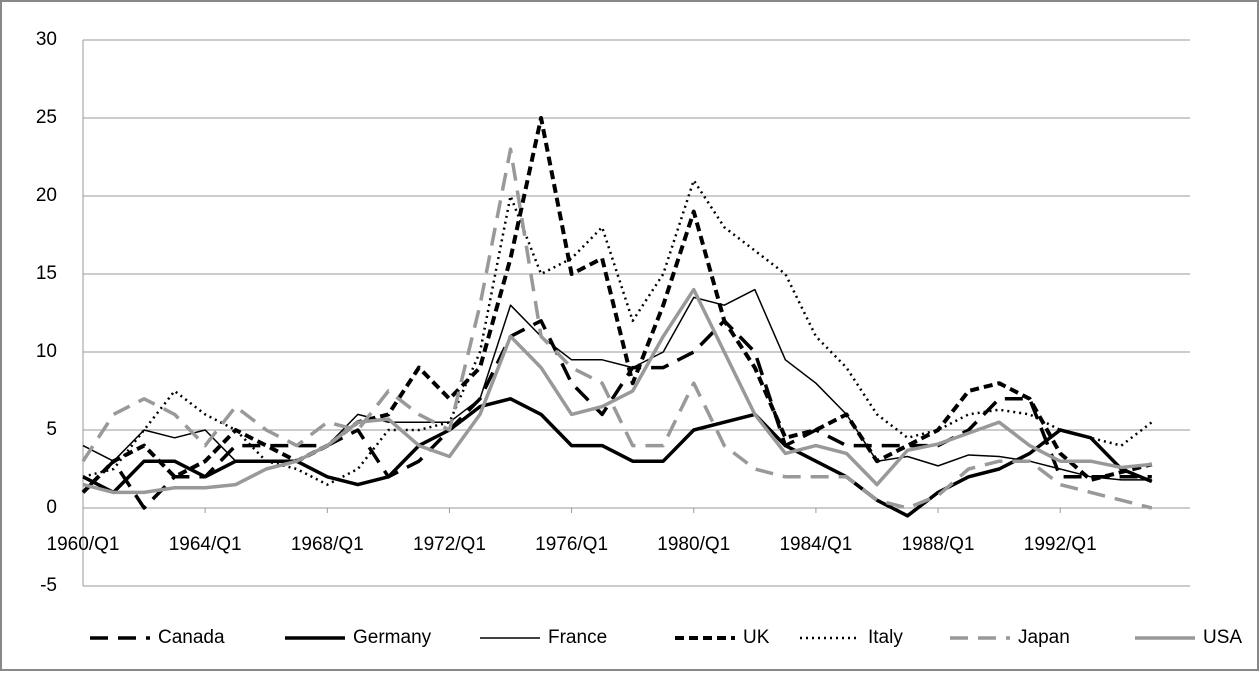 This screenshot has height=676, width=1259. What do you see at coordinates (48, 585) in the screenshot?
I see `y-tick-label: -5` at bounding box center [48, 585].